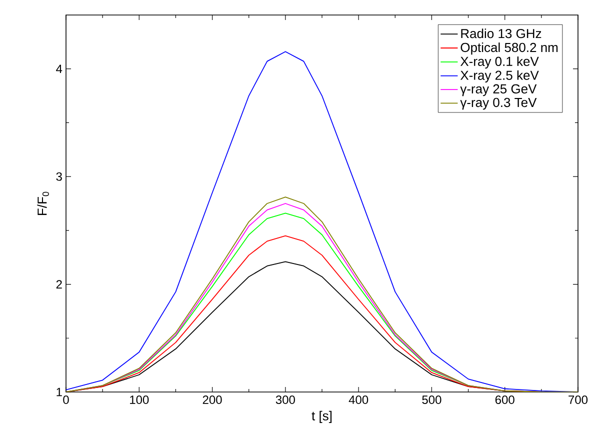 The width and height of the screenshot is (603, 446). Describe the element at coordinates (139, 400) in the screenshot. I see `x-tick-label: 100` at that location.